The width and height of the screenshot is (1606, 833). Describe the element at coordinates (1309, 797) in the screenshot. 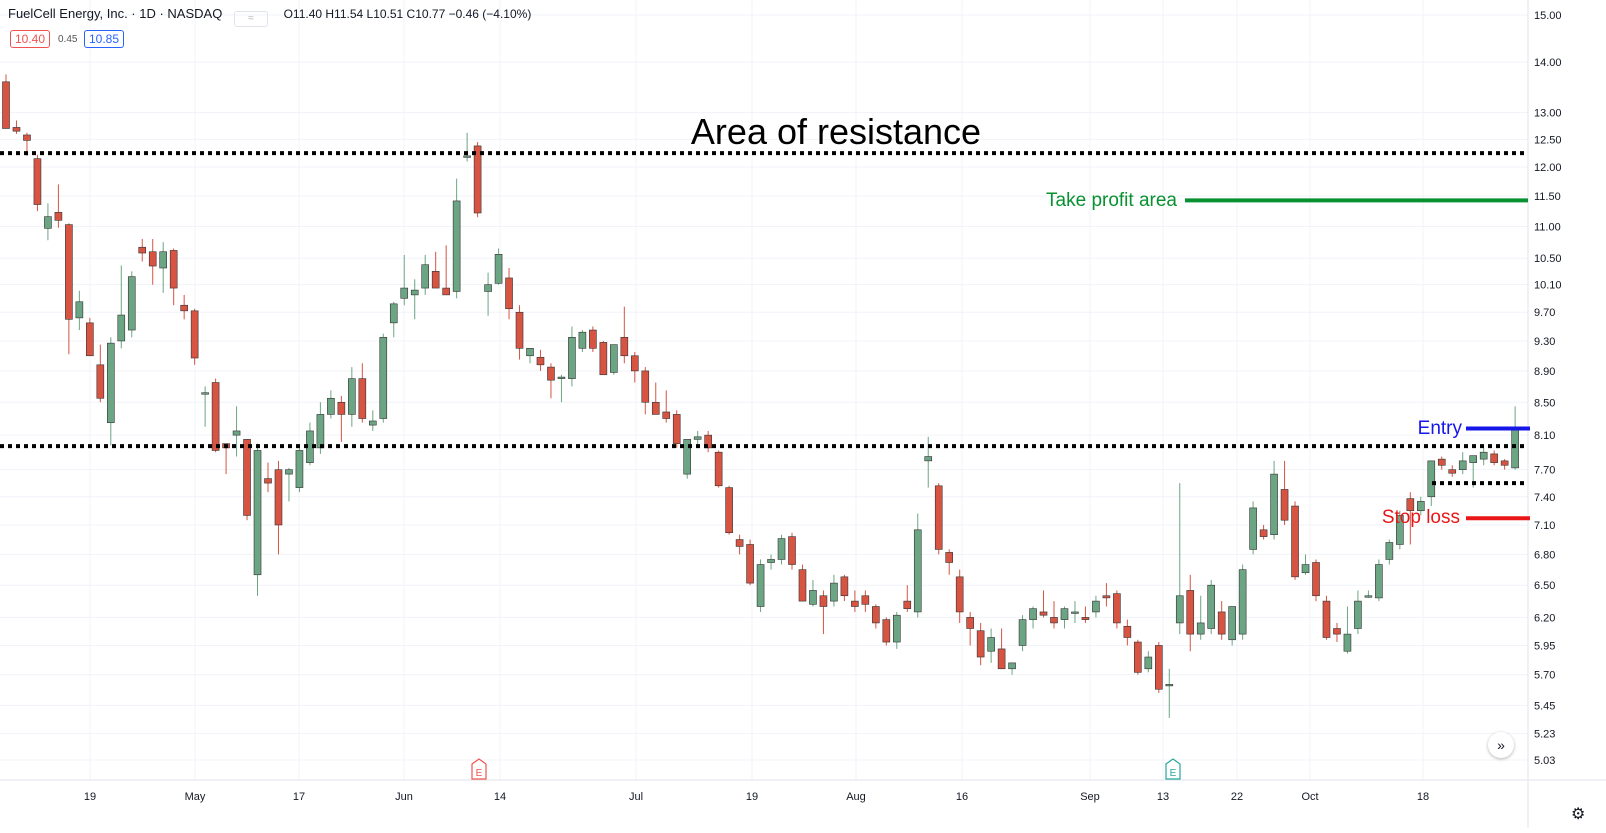

I see `time-tick-label: Oct` at that location.